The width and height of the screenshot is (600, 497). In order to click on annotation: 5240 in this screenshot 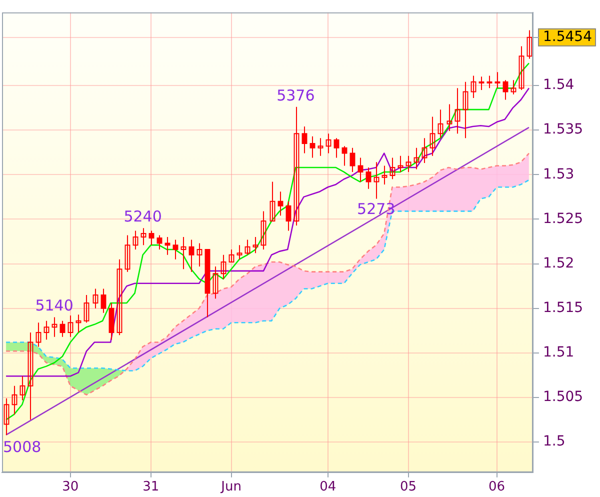, I will do `click(143, 217)`.